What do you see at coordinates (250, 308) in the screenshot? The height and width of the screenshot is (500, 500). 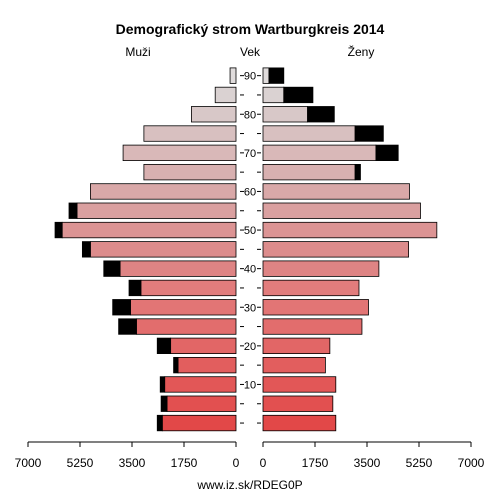 I see `age-tick-label: 30` at bounding box center [250, 308].